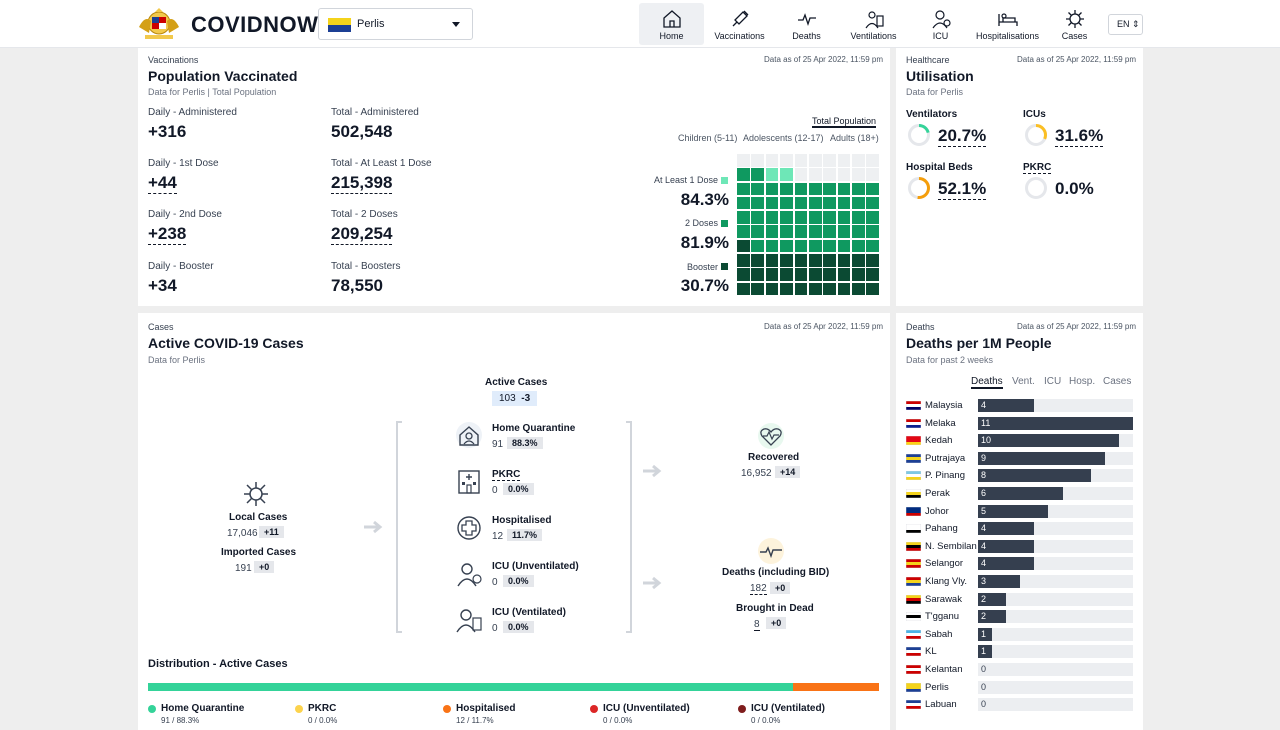  Describe the element at coordinates (984, 598) in the screenshot. I see `bar-value: 2` at that location.